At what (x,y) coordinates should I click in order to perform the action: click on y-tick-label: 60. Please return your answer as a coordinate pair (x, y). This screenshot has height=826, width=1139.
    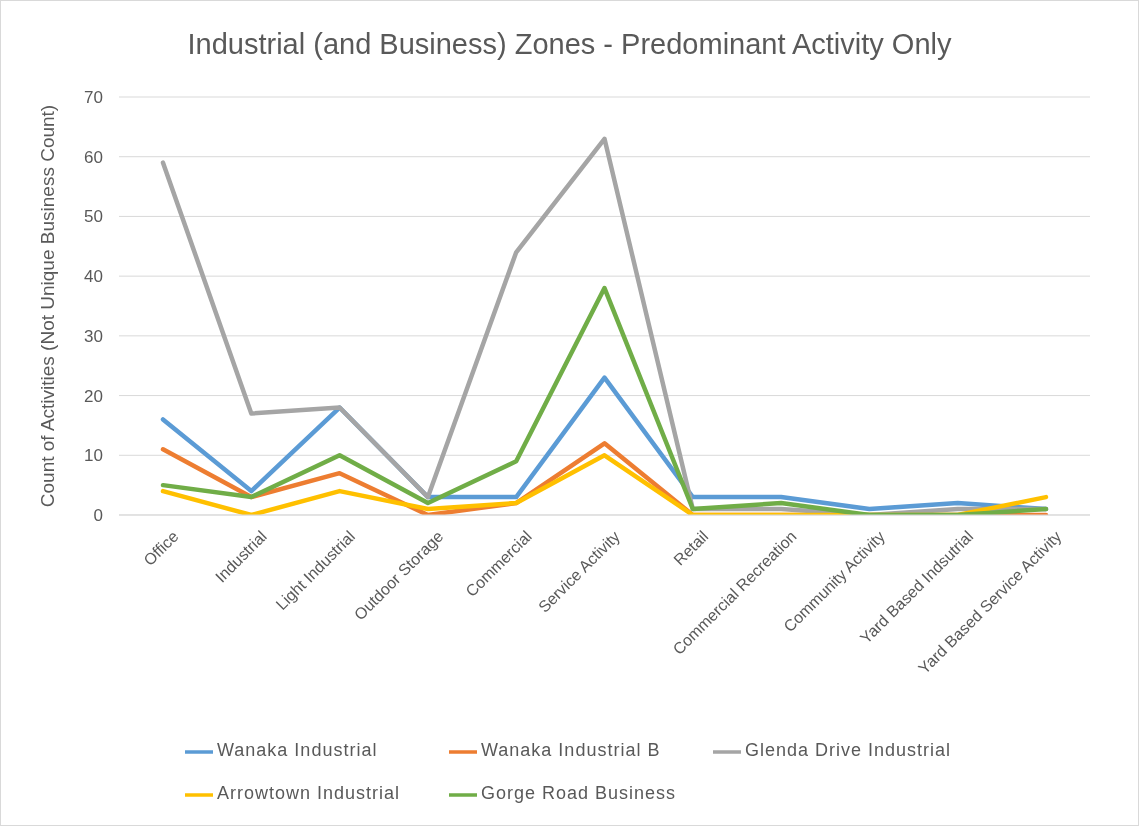
    Looking at the image, I should click on (93, 157).